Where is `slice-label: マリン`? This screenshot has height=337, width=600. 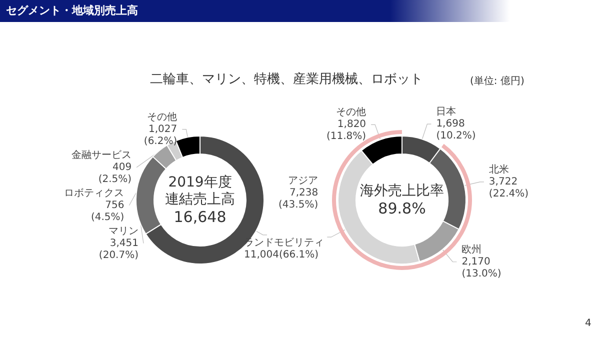 slice-label: マリン is located at coordinates (123, 231).